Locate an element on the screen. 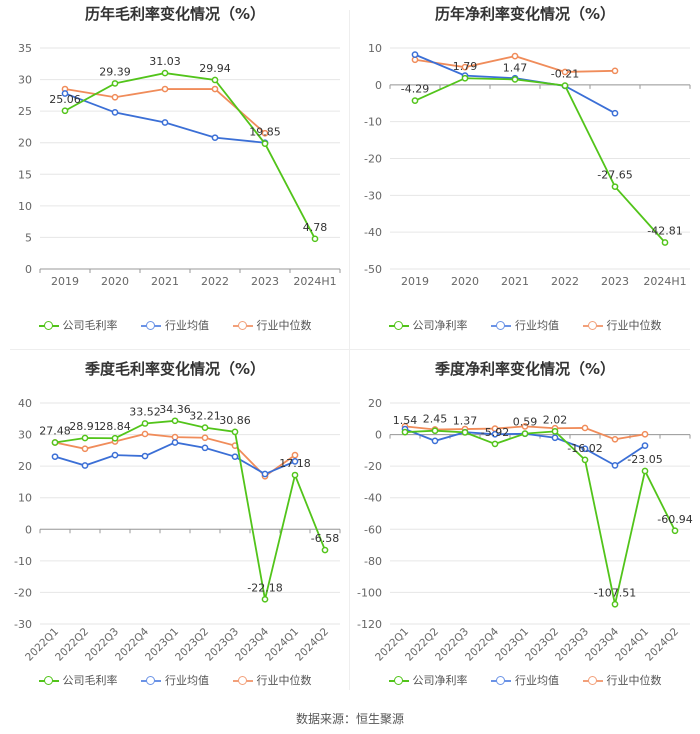  panel-divider-vertical is located at coordinates (349, 350).